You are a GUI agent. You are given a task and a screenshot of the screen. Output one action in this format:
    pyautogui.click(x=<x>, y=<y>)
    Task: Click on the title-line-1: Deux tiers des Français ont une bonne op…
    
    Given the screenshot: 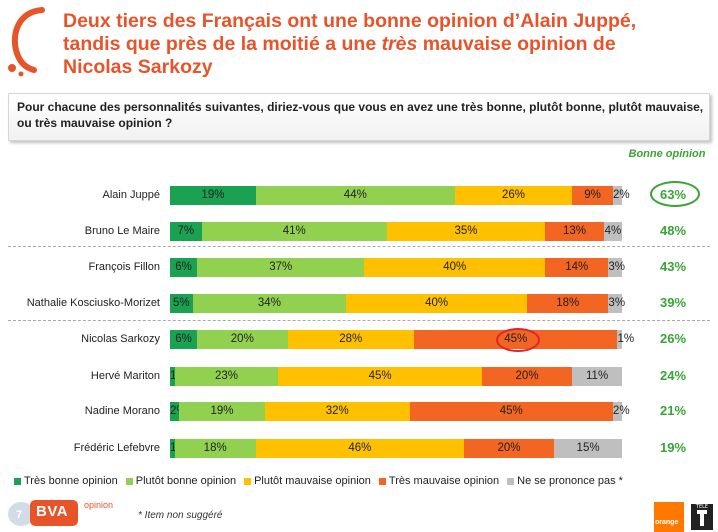 What is the action you would take?
    pyautogui.click(x=350, y=21)
    